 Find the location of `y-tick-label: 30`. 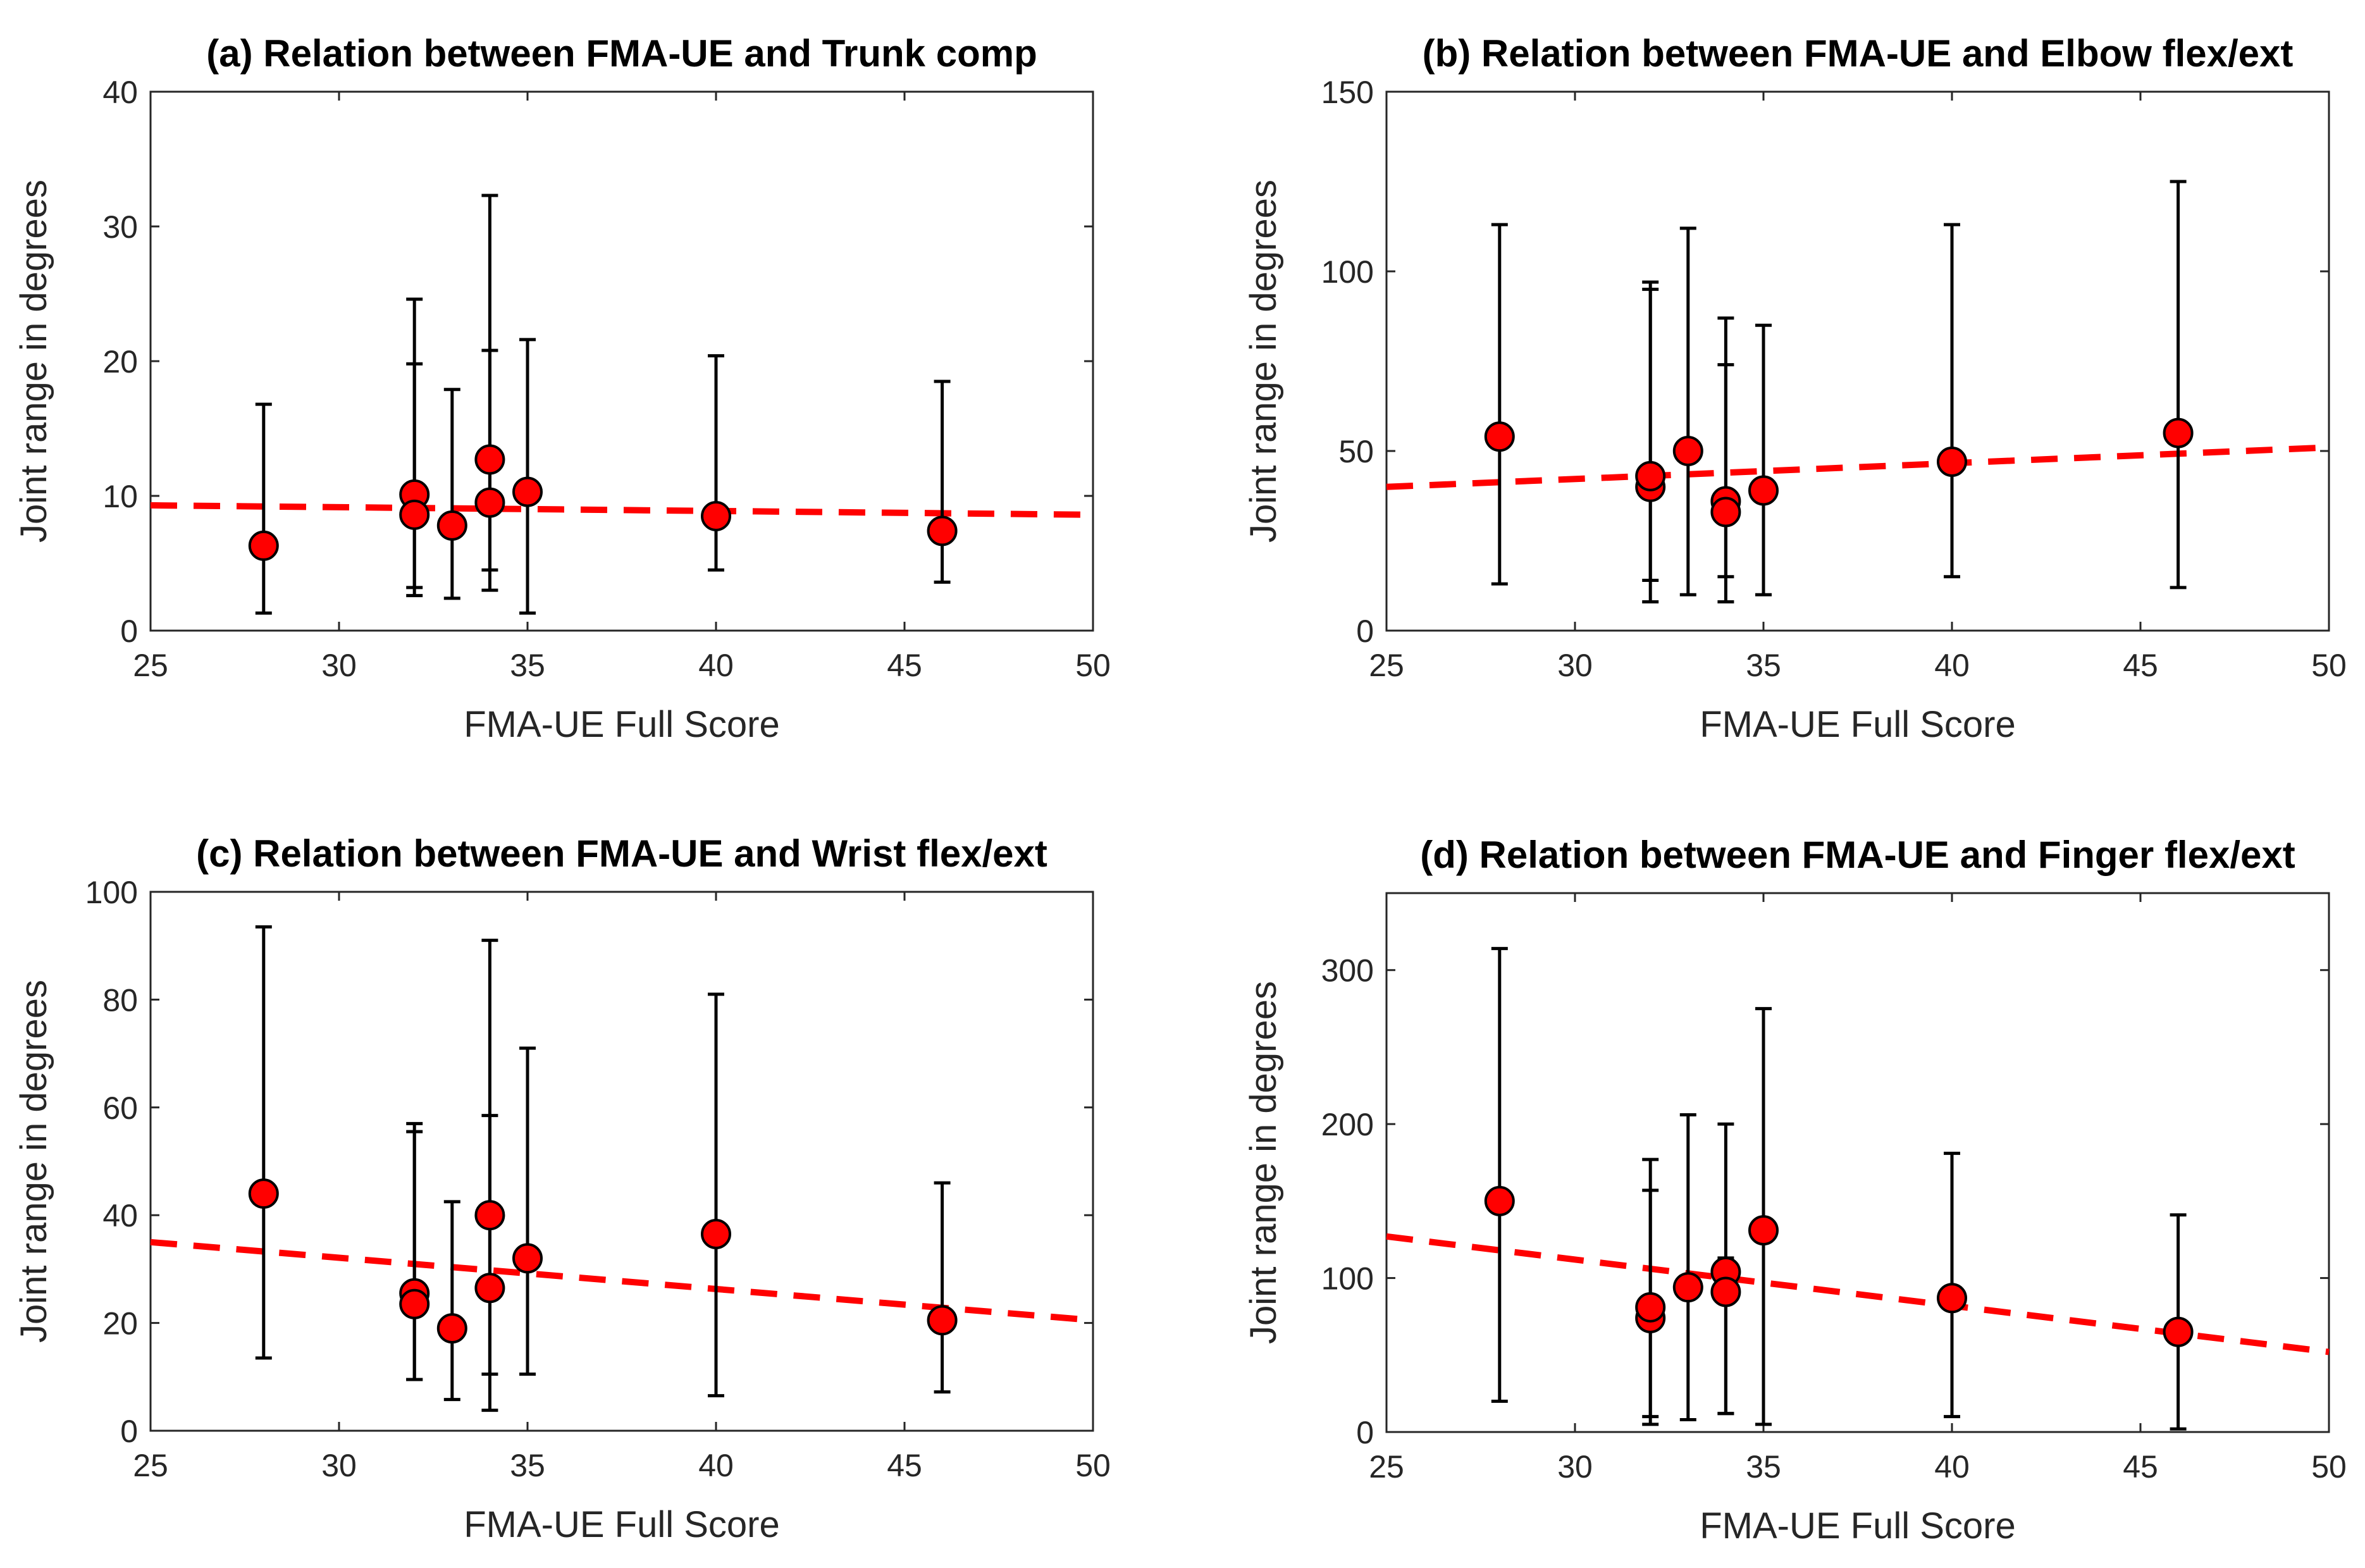

y-tick-label: 30 is located at coordinates (120, 227).